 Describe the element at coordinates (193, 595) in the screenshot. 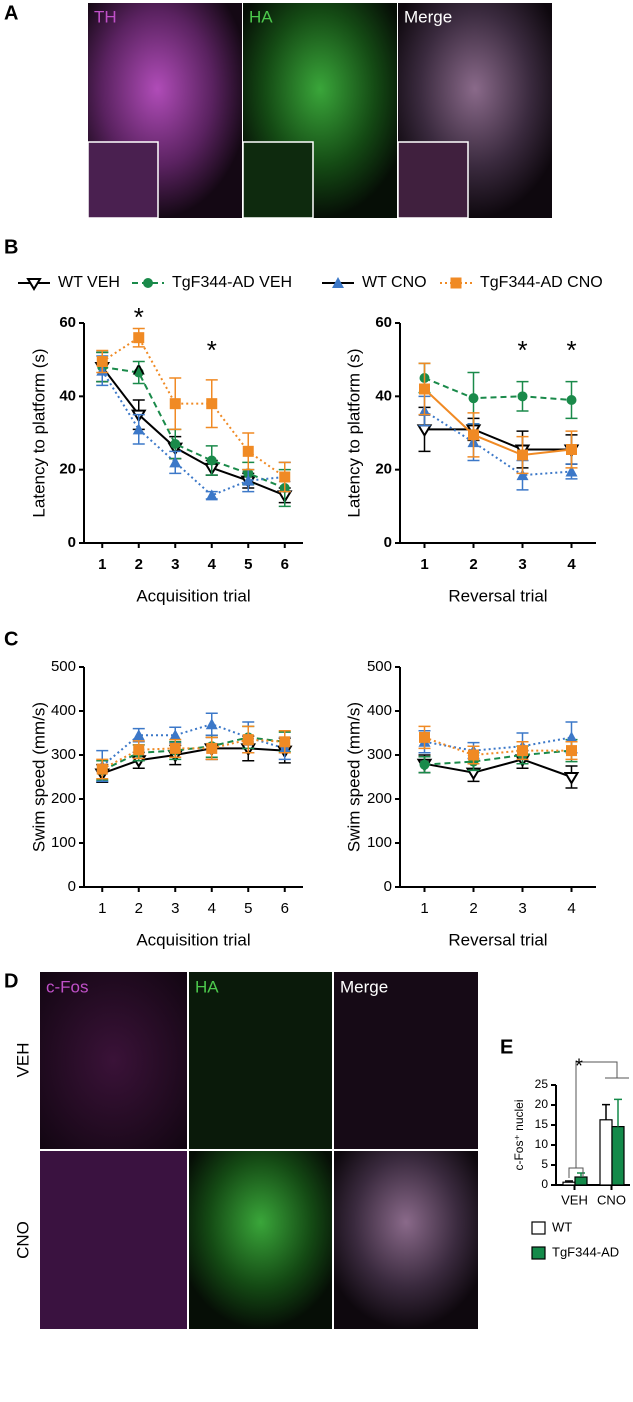

I see `x-axis-label: Acquisition trial` at that location.